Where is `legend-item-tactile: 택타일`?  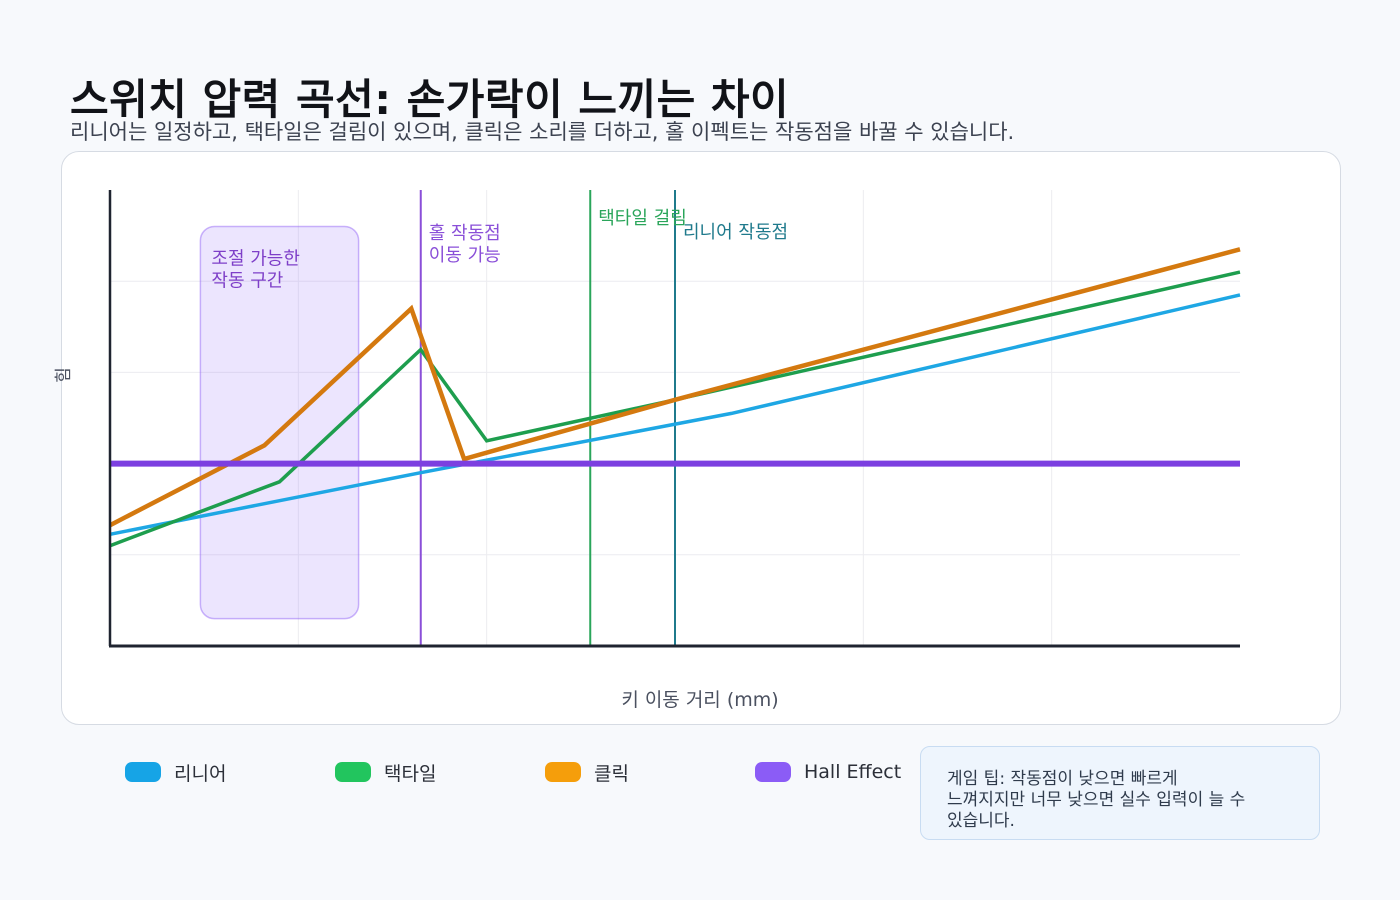 legend-item-tactile: 택타일 is located at coordinates (385, 772).